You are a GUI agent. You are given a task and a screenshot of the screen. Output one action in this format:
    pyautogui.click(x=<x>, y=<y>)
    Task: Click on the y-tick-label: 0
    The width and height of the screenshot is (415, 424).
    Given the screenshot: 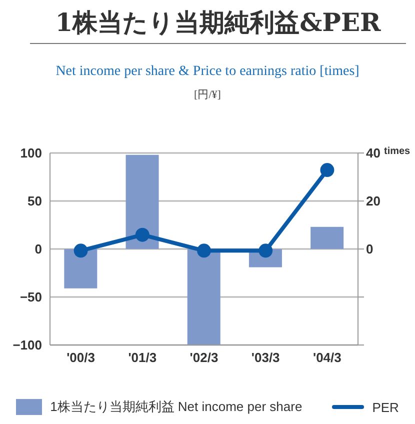 What is the action you would take?
    pyautogui.click(x=38, y=249)
    